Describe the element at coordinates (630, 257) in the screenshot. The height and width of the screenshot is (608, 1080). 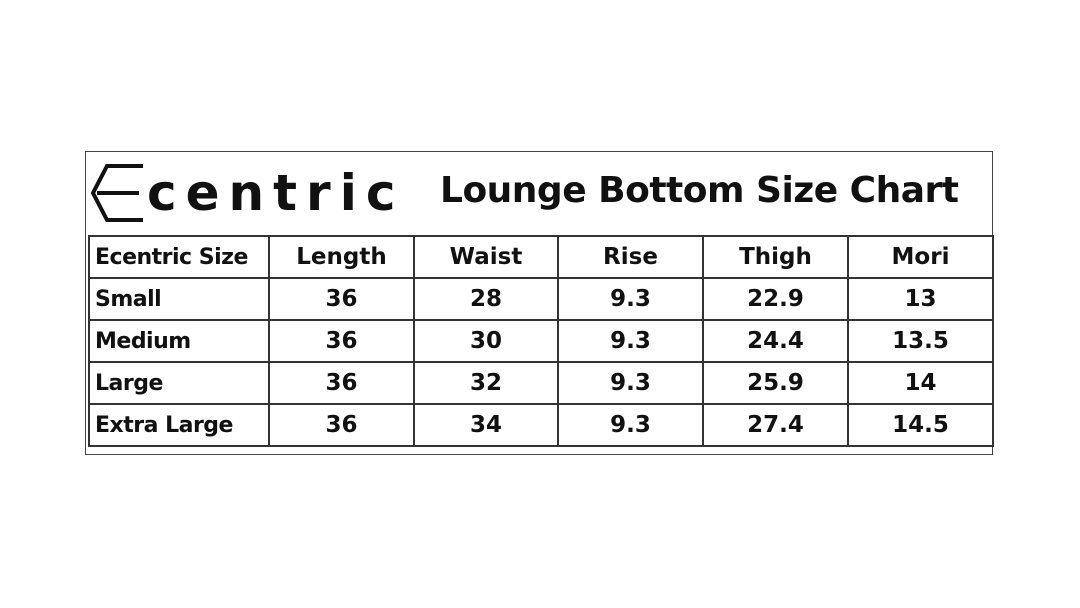
I see `header-cell: Rise` at that location.